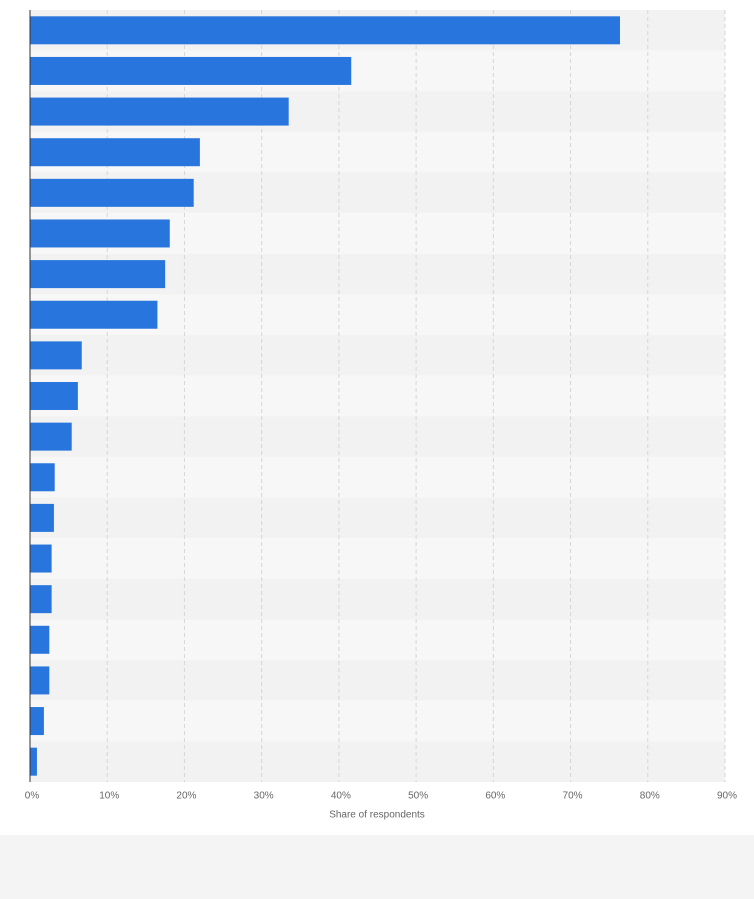 The height and width of the screenshot is (899, 754). I want to click on footer-band, so click(377, 867).